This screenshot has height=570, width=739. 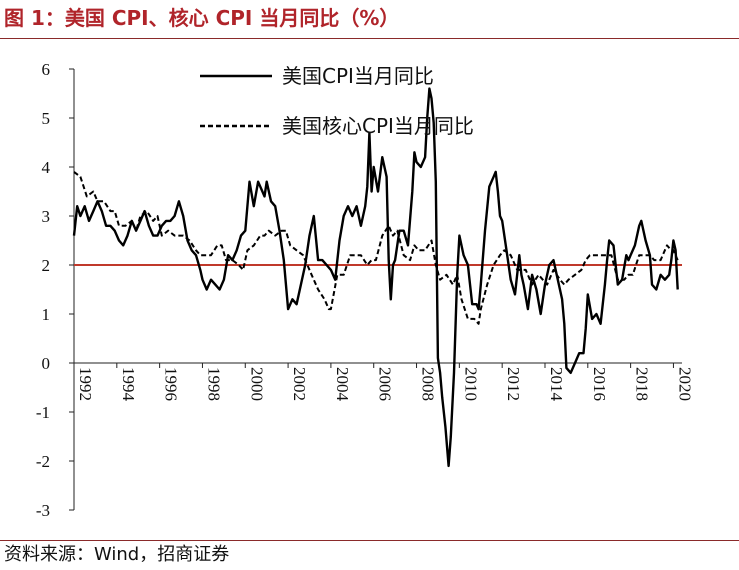 What do you see at coordinates (358, 76) in the screenshot?
I see `legend-cpi-label: 美国CPI当月同比` at bounding box center [358, 76].